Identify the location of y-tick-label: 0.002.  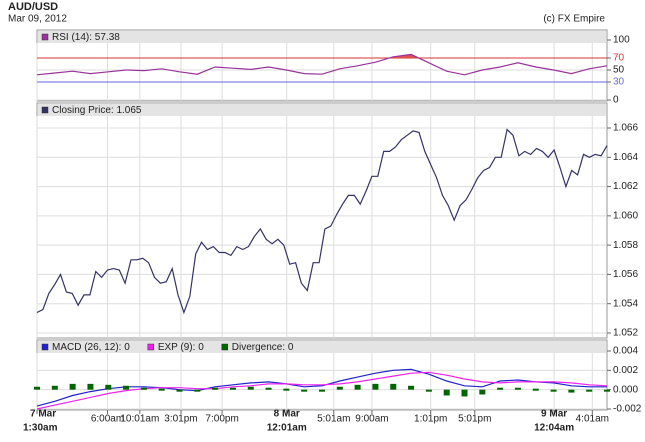
(625, 370).